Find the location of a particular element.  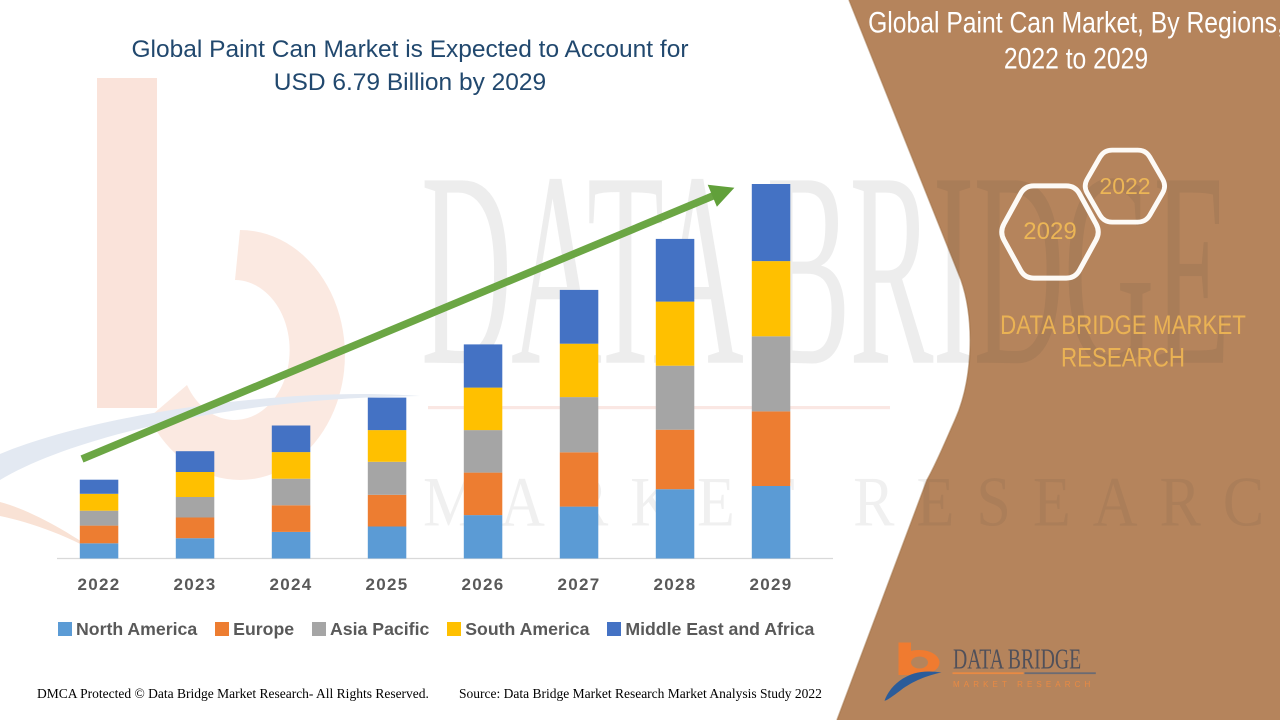

svg-text: DATA BRIDGE is located at coordinates (1017, 660).